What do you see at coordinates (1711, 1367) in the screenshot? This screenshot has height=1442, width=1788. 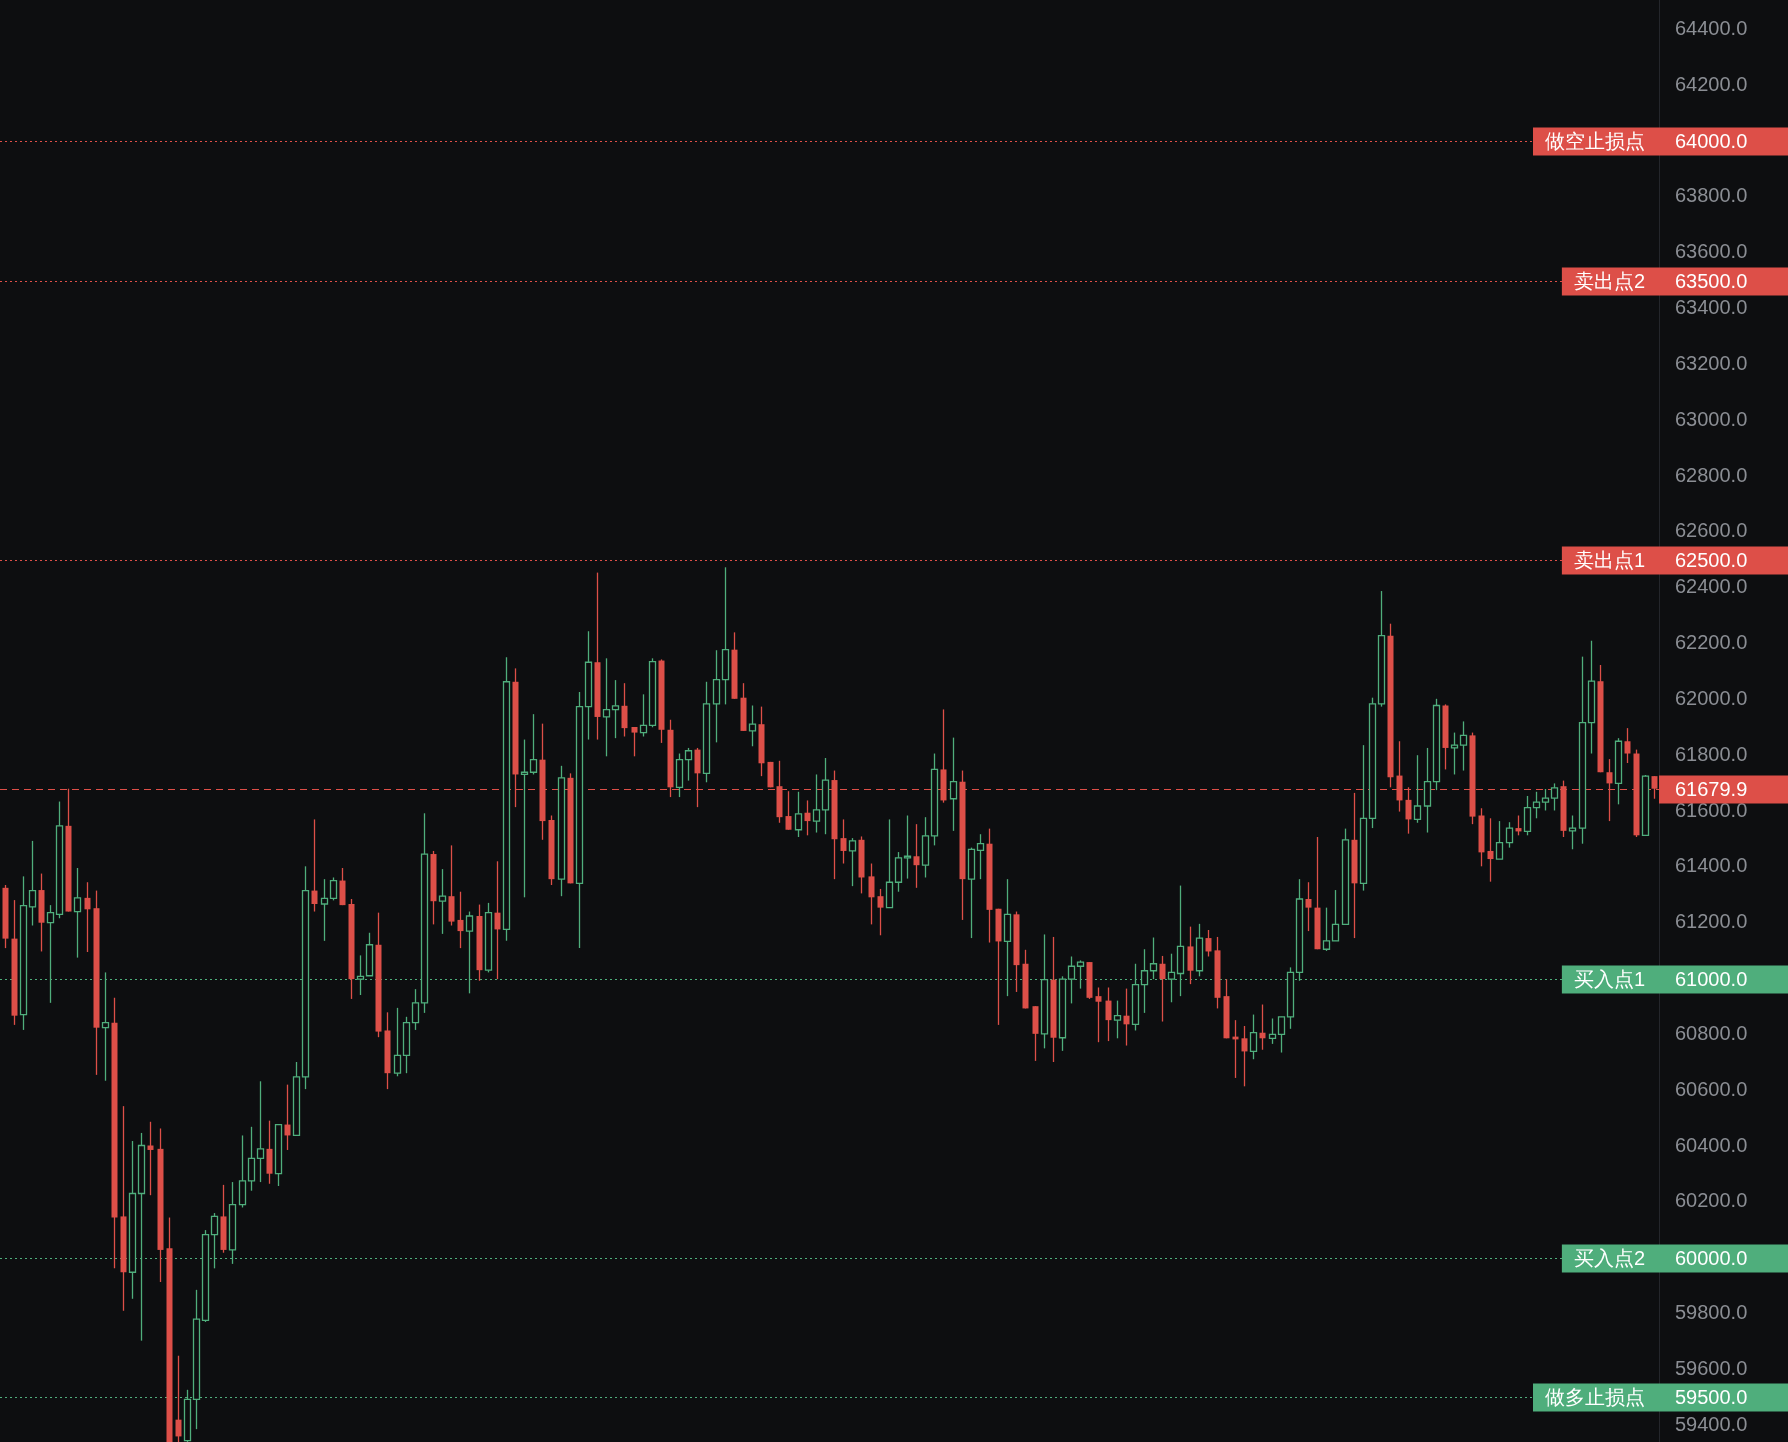 I see `y-tick-label: 59600.0` at bounding box center [1711, 1367].